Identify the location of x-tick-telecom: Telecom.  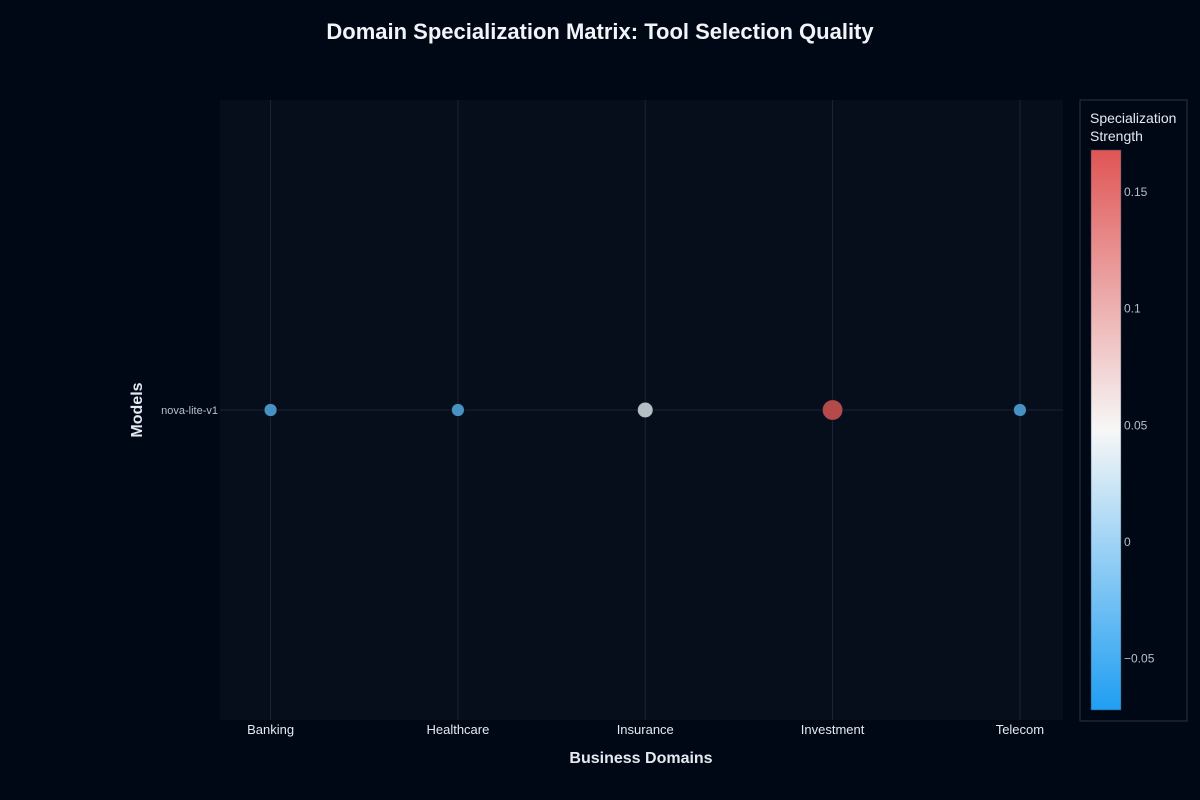
(1020, 729).